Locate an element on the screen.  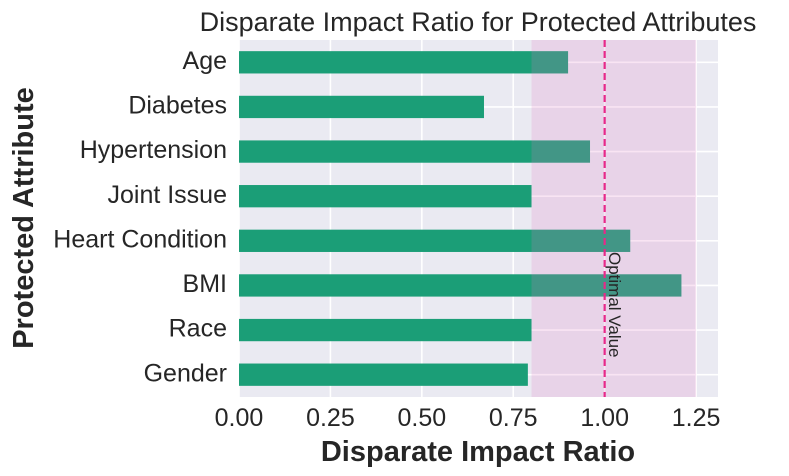
x-axis-label: Disparate Impact Ratio is located at coordinates (478, 452).